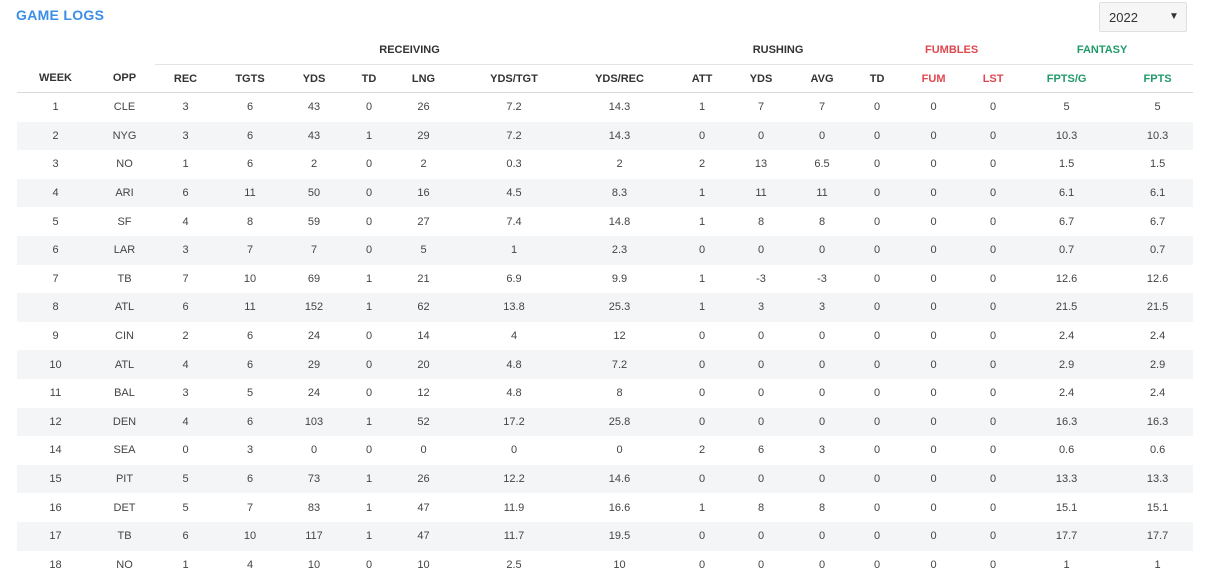 Image resolution: width=1207 pixels, height=586 pixels. What do you see at coordinates (250, 393) in the screenshot?
I see `cell-tgts: 5` at bounding box center [250, 393].